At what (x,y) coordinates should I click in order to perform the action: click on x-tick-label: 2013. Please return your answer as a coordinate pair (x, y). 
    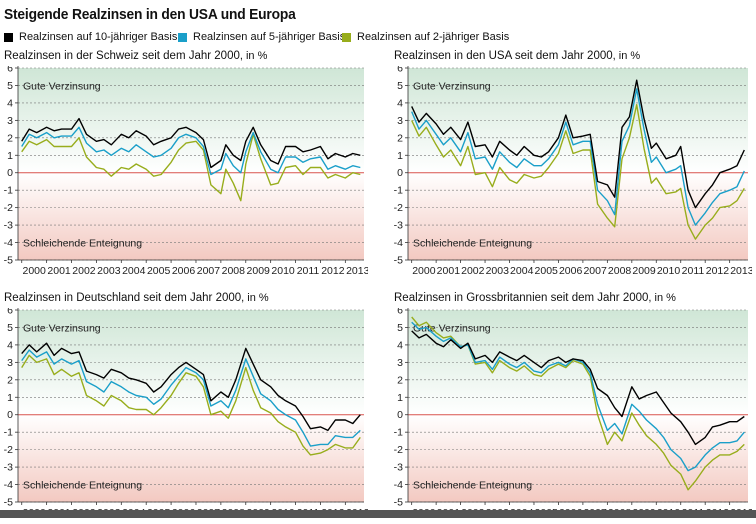
    Looking at the image, I should click on (357, 271).